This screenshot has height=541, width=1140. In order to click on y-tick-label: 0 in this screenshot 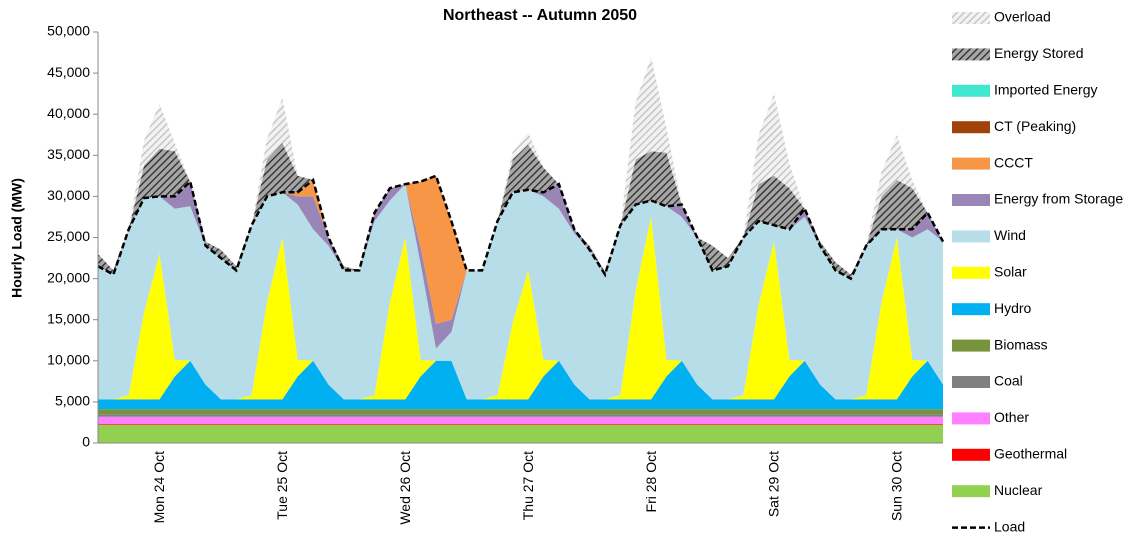, I will do `click(86, 442)`.